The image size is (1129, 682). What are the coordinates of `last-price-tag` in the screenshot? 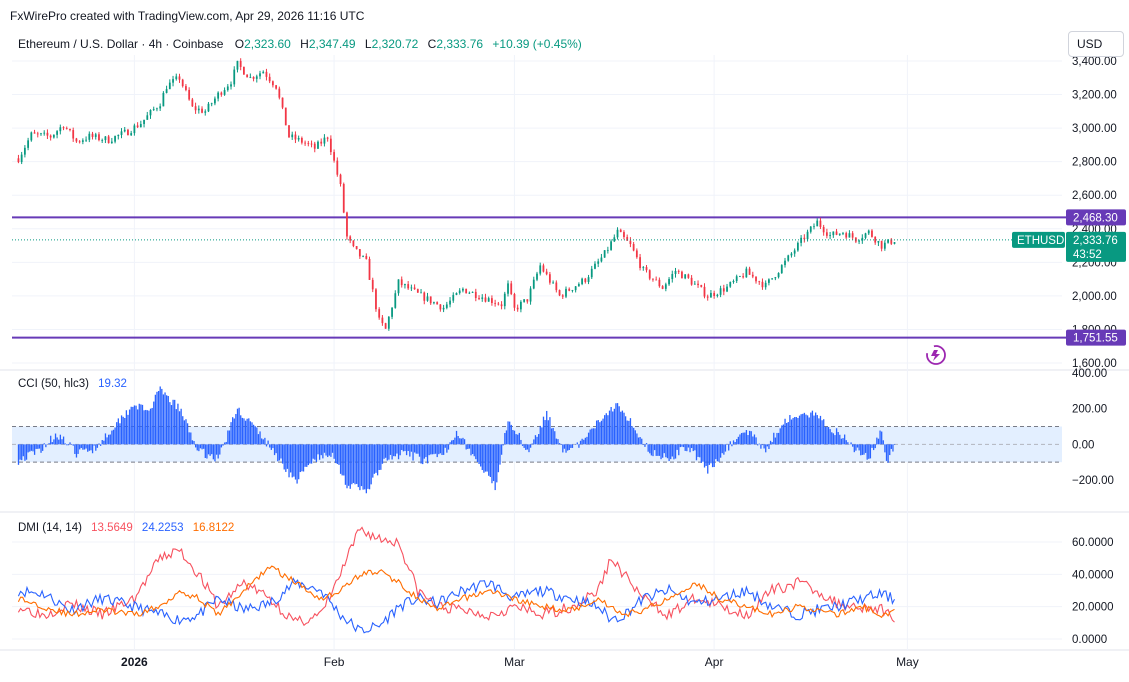 It's located at (1096, 246).